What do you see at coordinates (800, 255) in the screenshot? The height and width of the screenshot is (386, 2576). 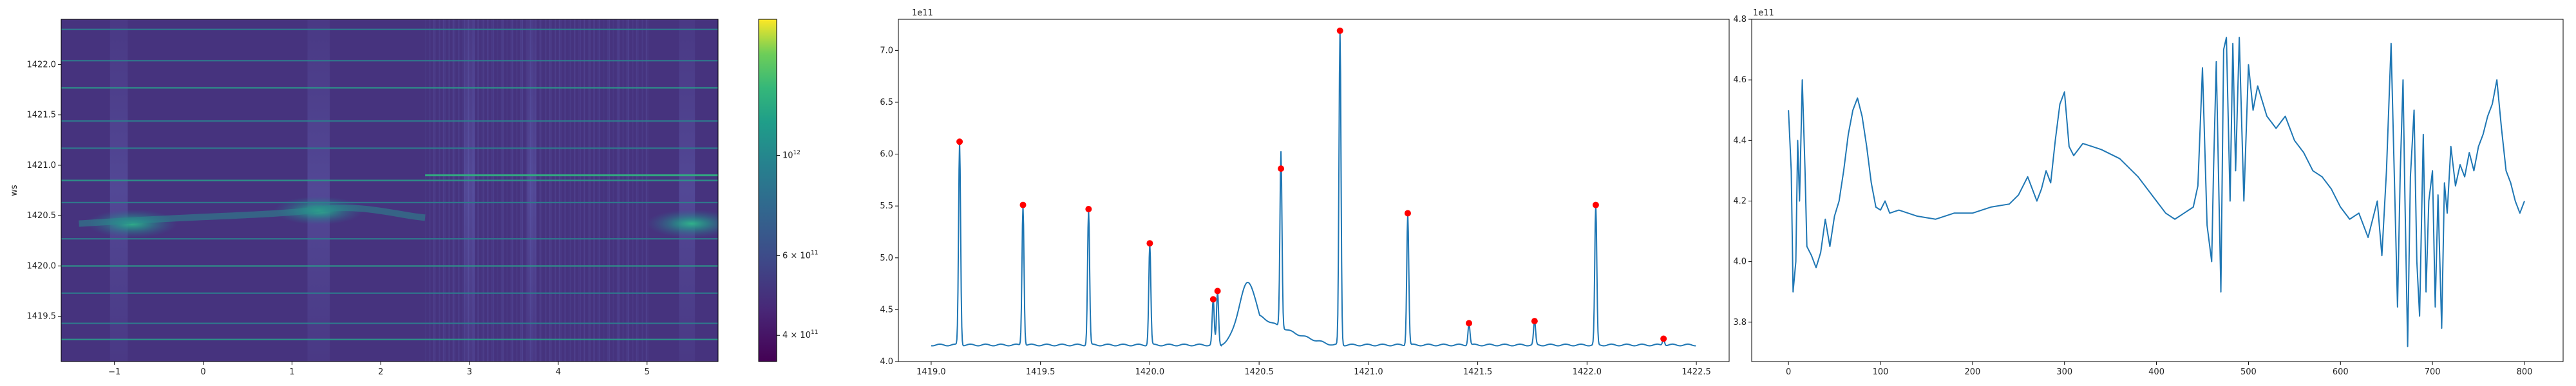 I see `colorbar-tick-label: 6 × 10¹¹` at bounding box center [800, 255].